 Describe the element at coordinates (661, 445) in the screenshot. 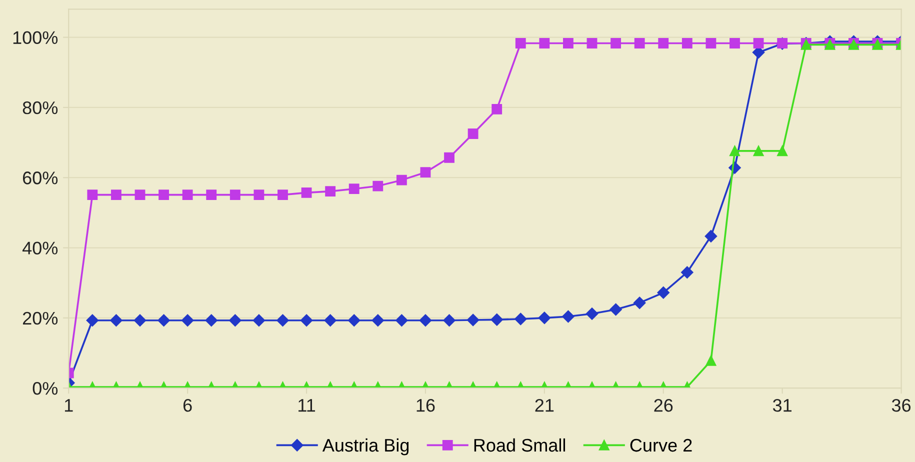

I see `legend-label: Curve 2` at that location.